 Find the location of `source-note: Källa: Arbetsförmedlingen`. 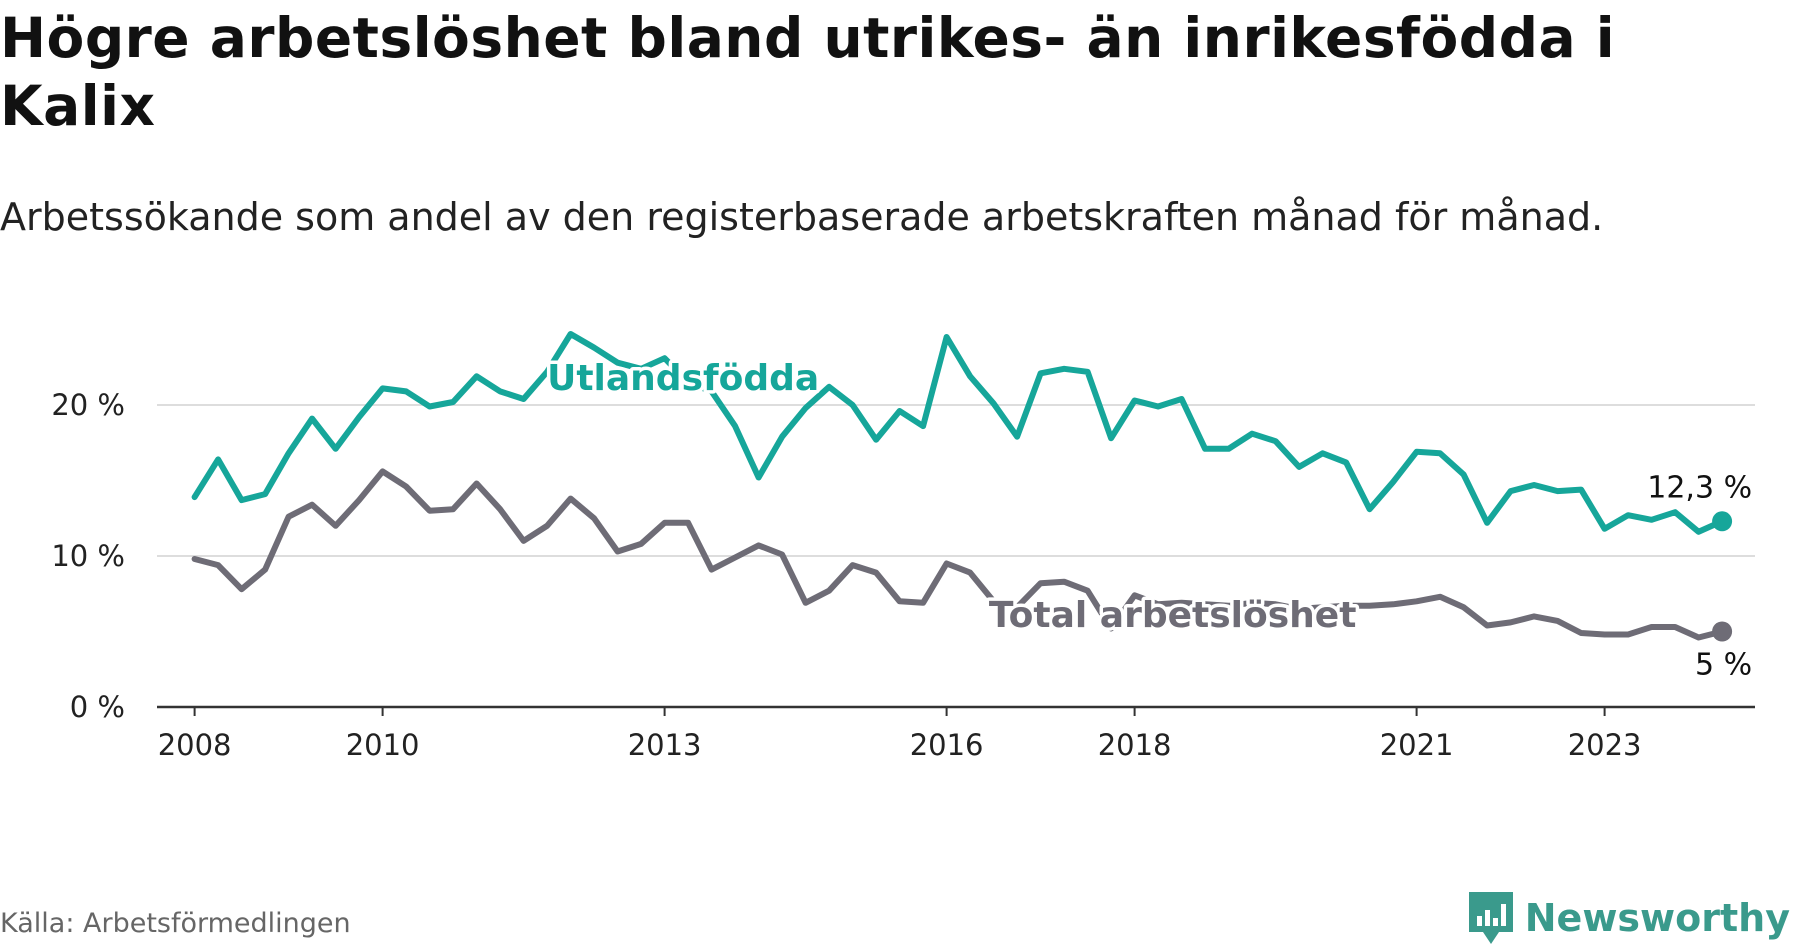

source-note: Källa: Arbetsförmedlingen is located at coordinates (175, 923).